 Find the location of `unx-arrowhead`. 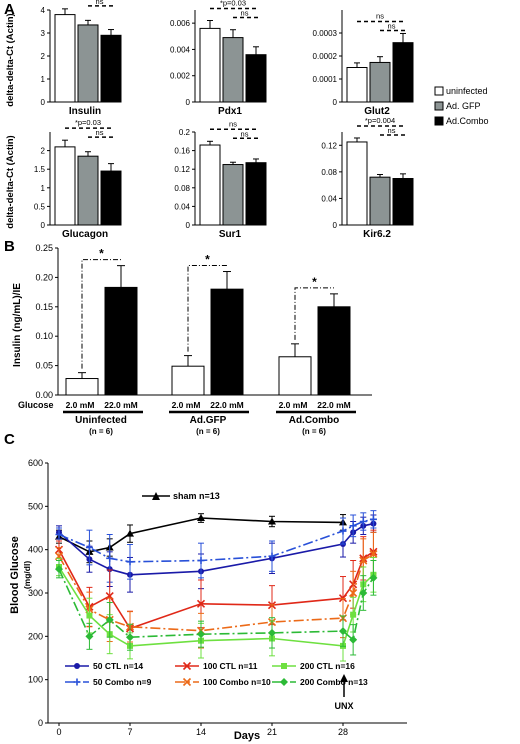

unx-arrowhead is located at coordinates (344, 678).